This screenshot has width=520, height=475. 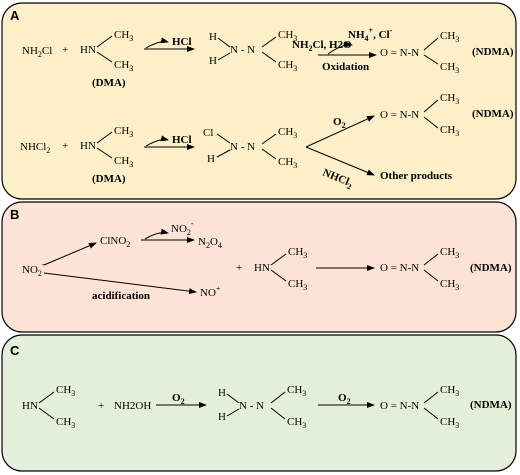 I want to click on a2-product-ch3-bot: CH3, so click(x=449, y=131).